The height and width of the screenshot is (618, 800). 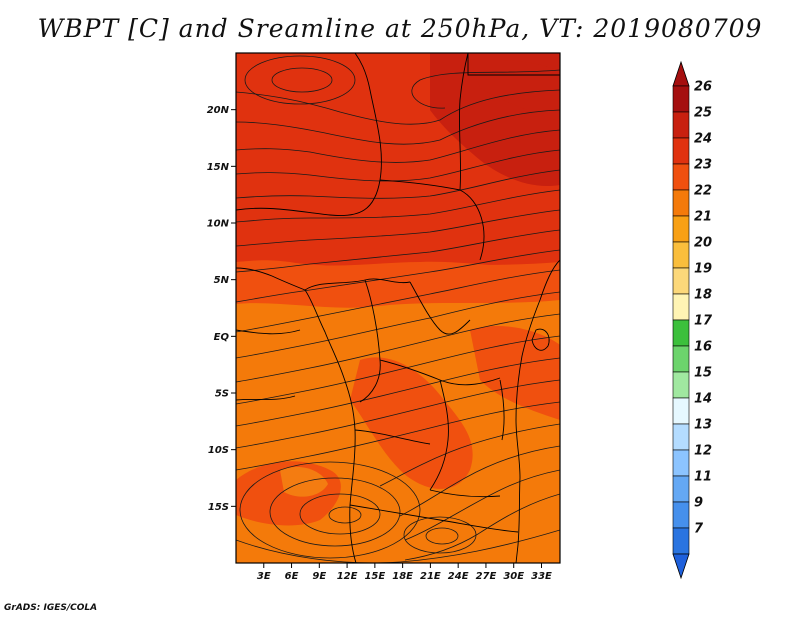 I want to click on colorbar: 26 25 24 23 22 21 20 19 18 17 16 15 14 13 12 11 9 7, so click(x=692, y=320).